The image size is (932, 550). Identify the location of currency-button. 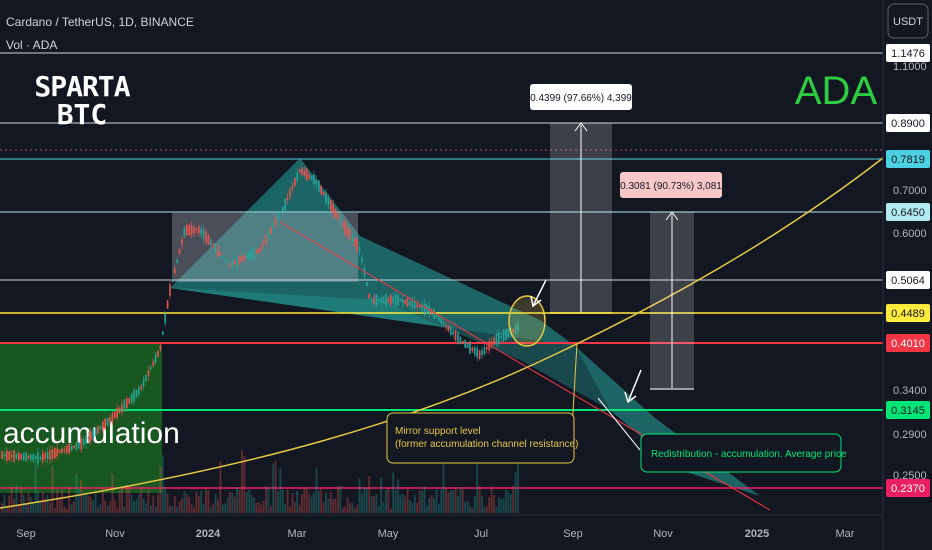
(908, 21).